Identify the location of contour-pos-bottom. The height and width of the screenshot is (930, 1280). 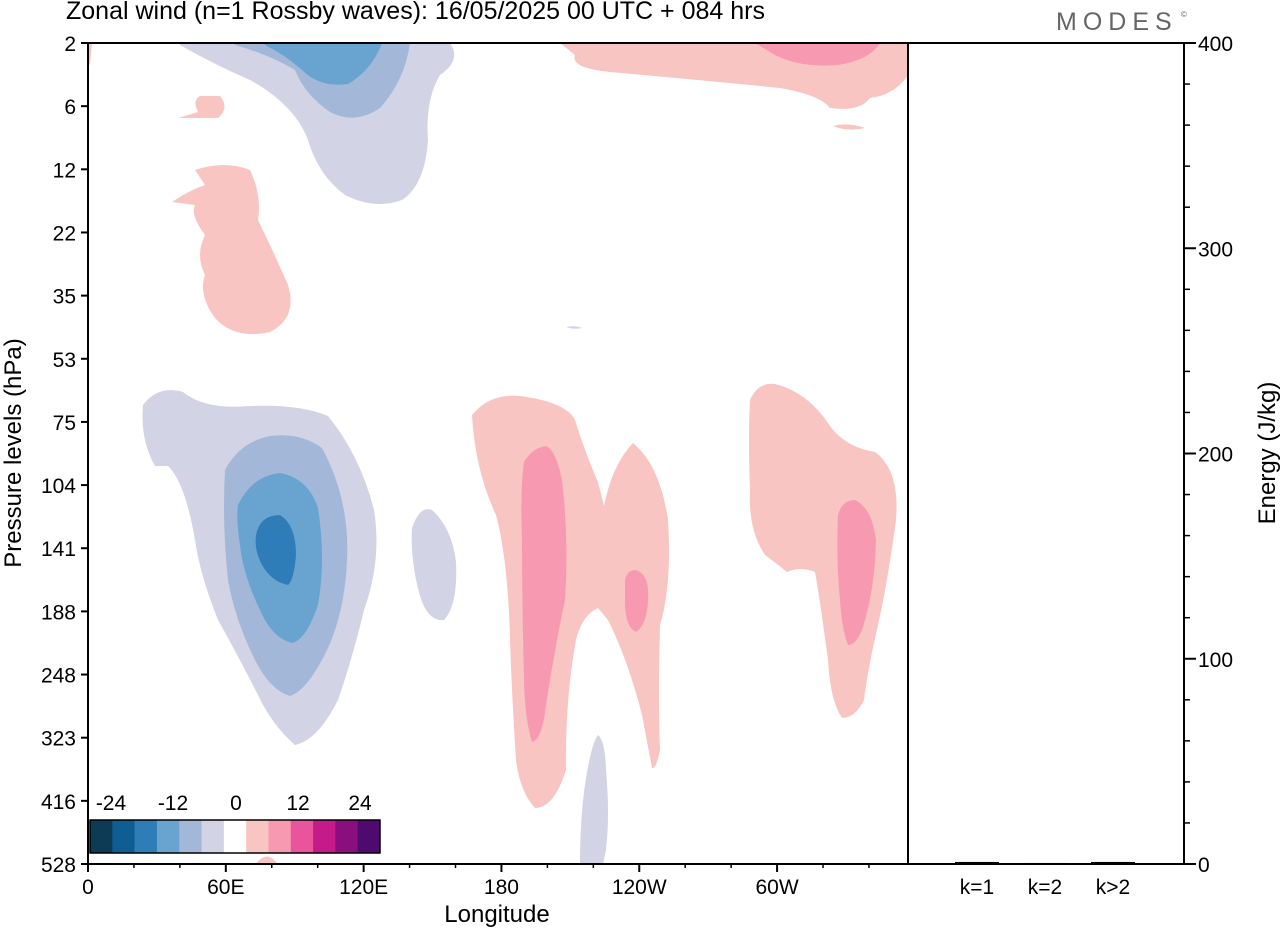
(266, 860).